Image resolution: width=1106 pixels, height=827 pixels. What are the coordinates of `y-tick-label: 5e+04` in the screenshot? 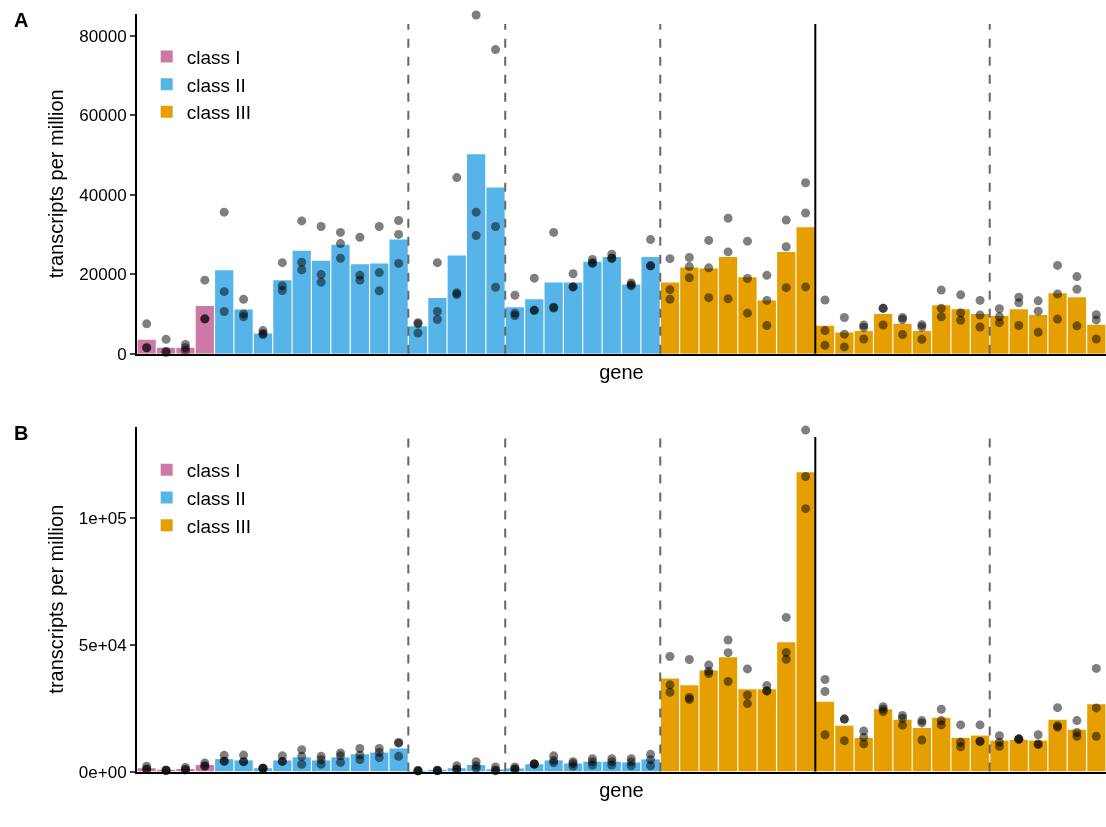 It's located at (102, 645).